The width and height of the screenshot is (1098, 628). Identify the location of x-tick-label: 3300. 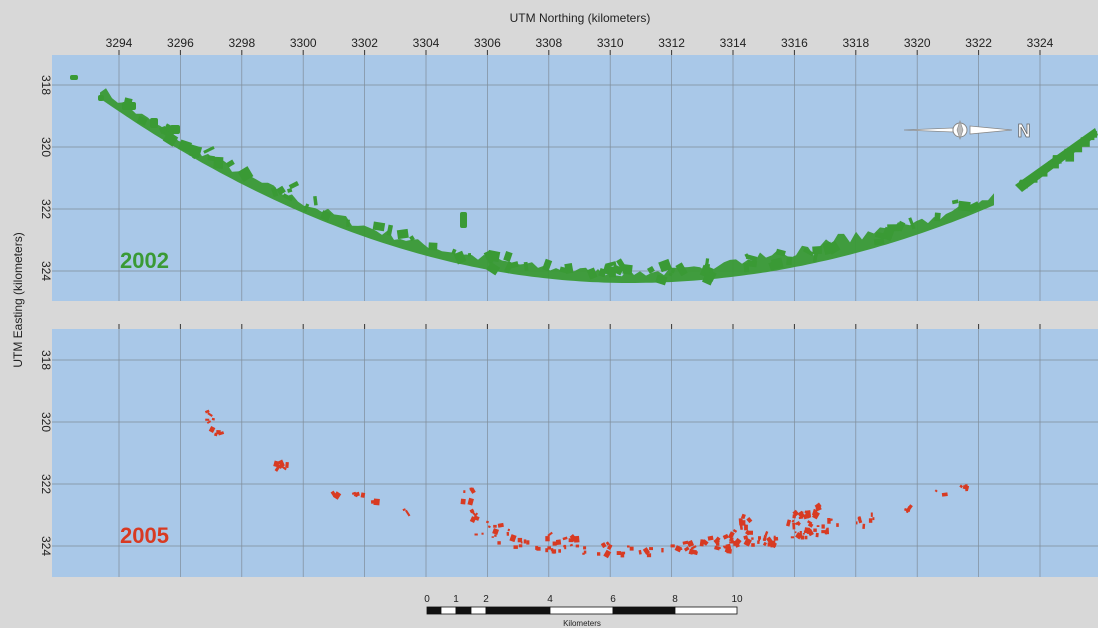
(303, 43).